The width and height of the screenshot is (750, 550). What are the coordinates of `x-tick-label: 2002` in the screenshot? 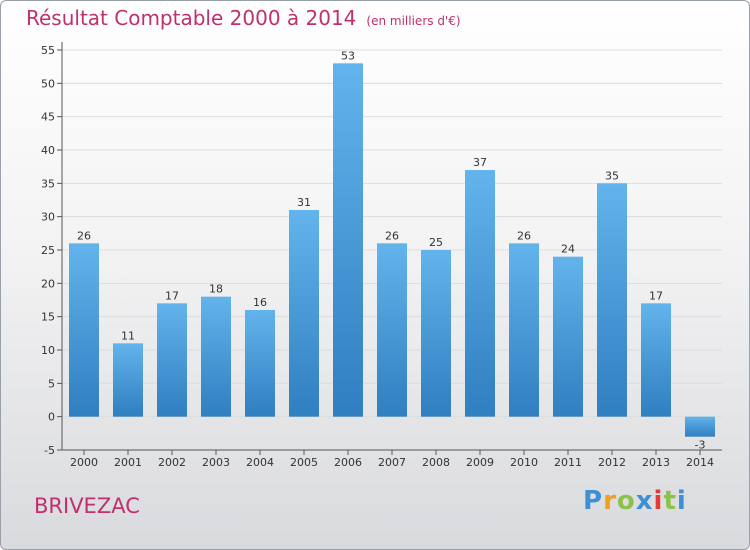 It's located at (172, 462).